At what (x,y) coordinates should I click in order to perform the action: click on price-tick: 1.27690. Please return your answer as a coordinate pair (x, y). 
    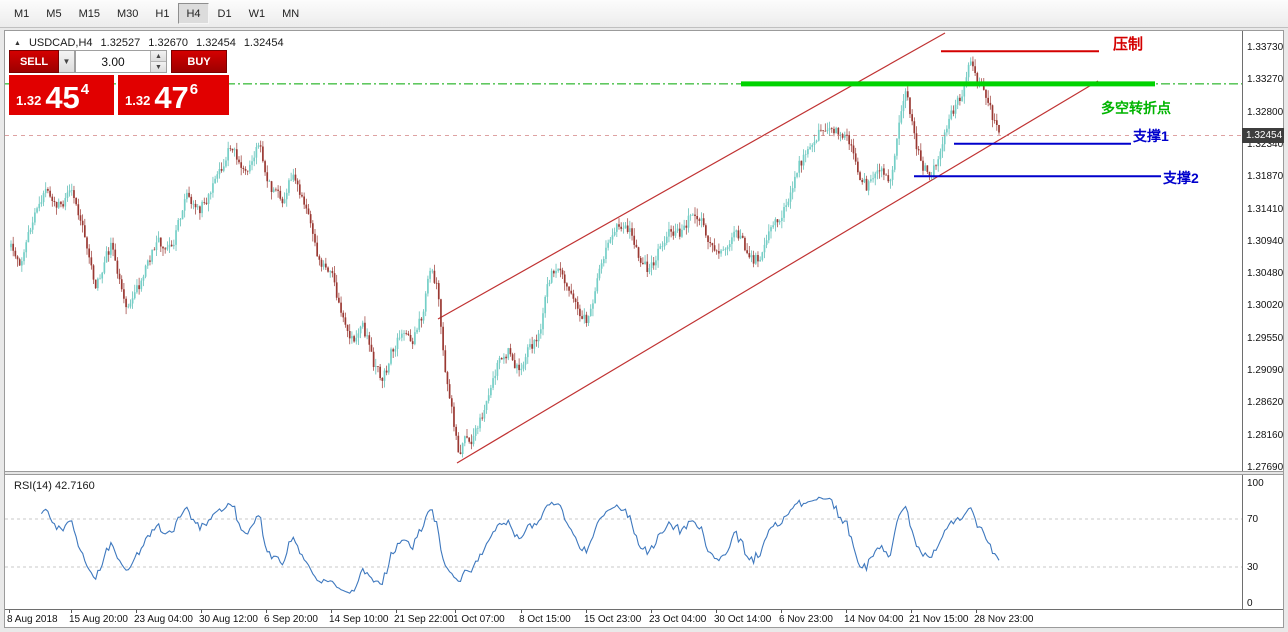
    Looking at the image, I should click on (1265, 467).